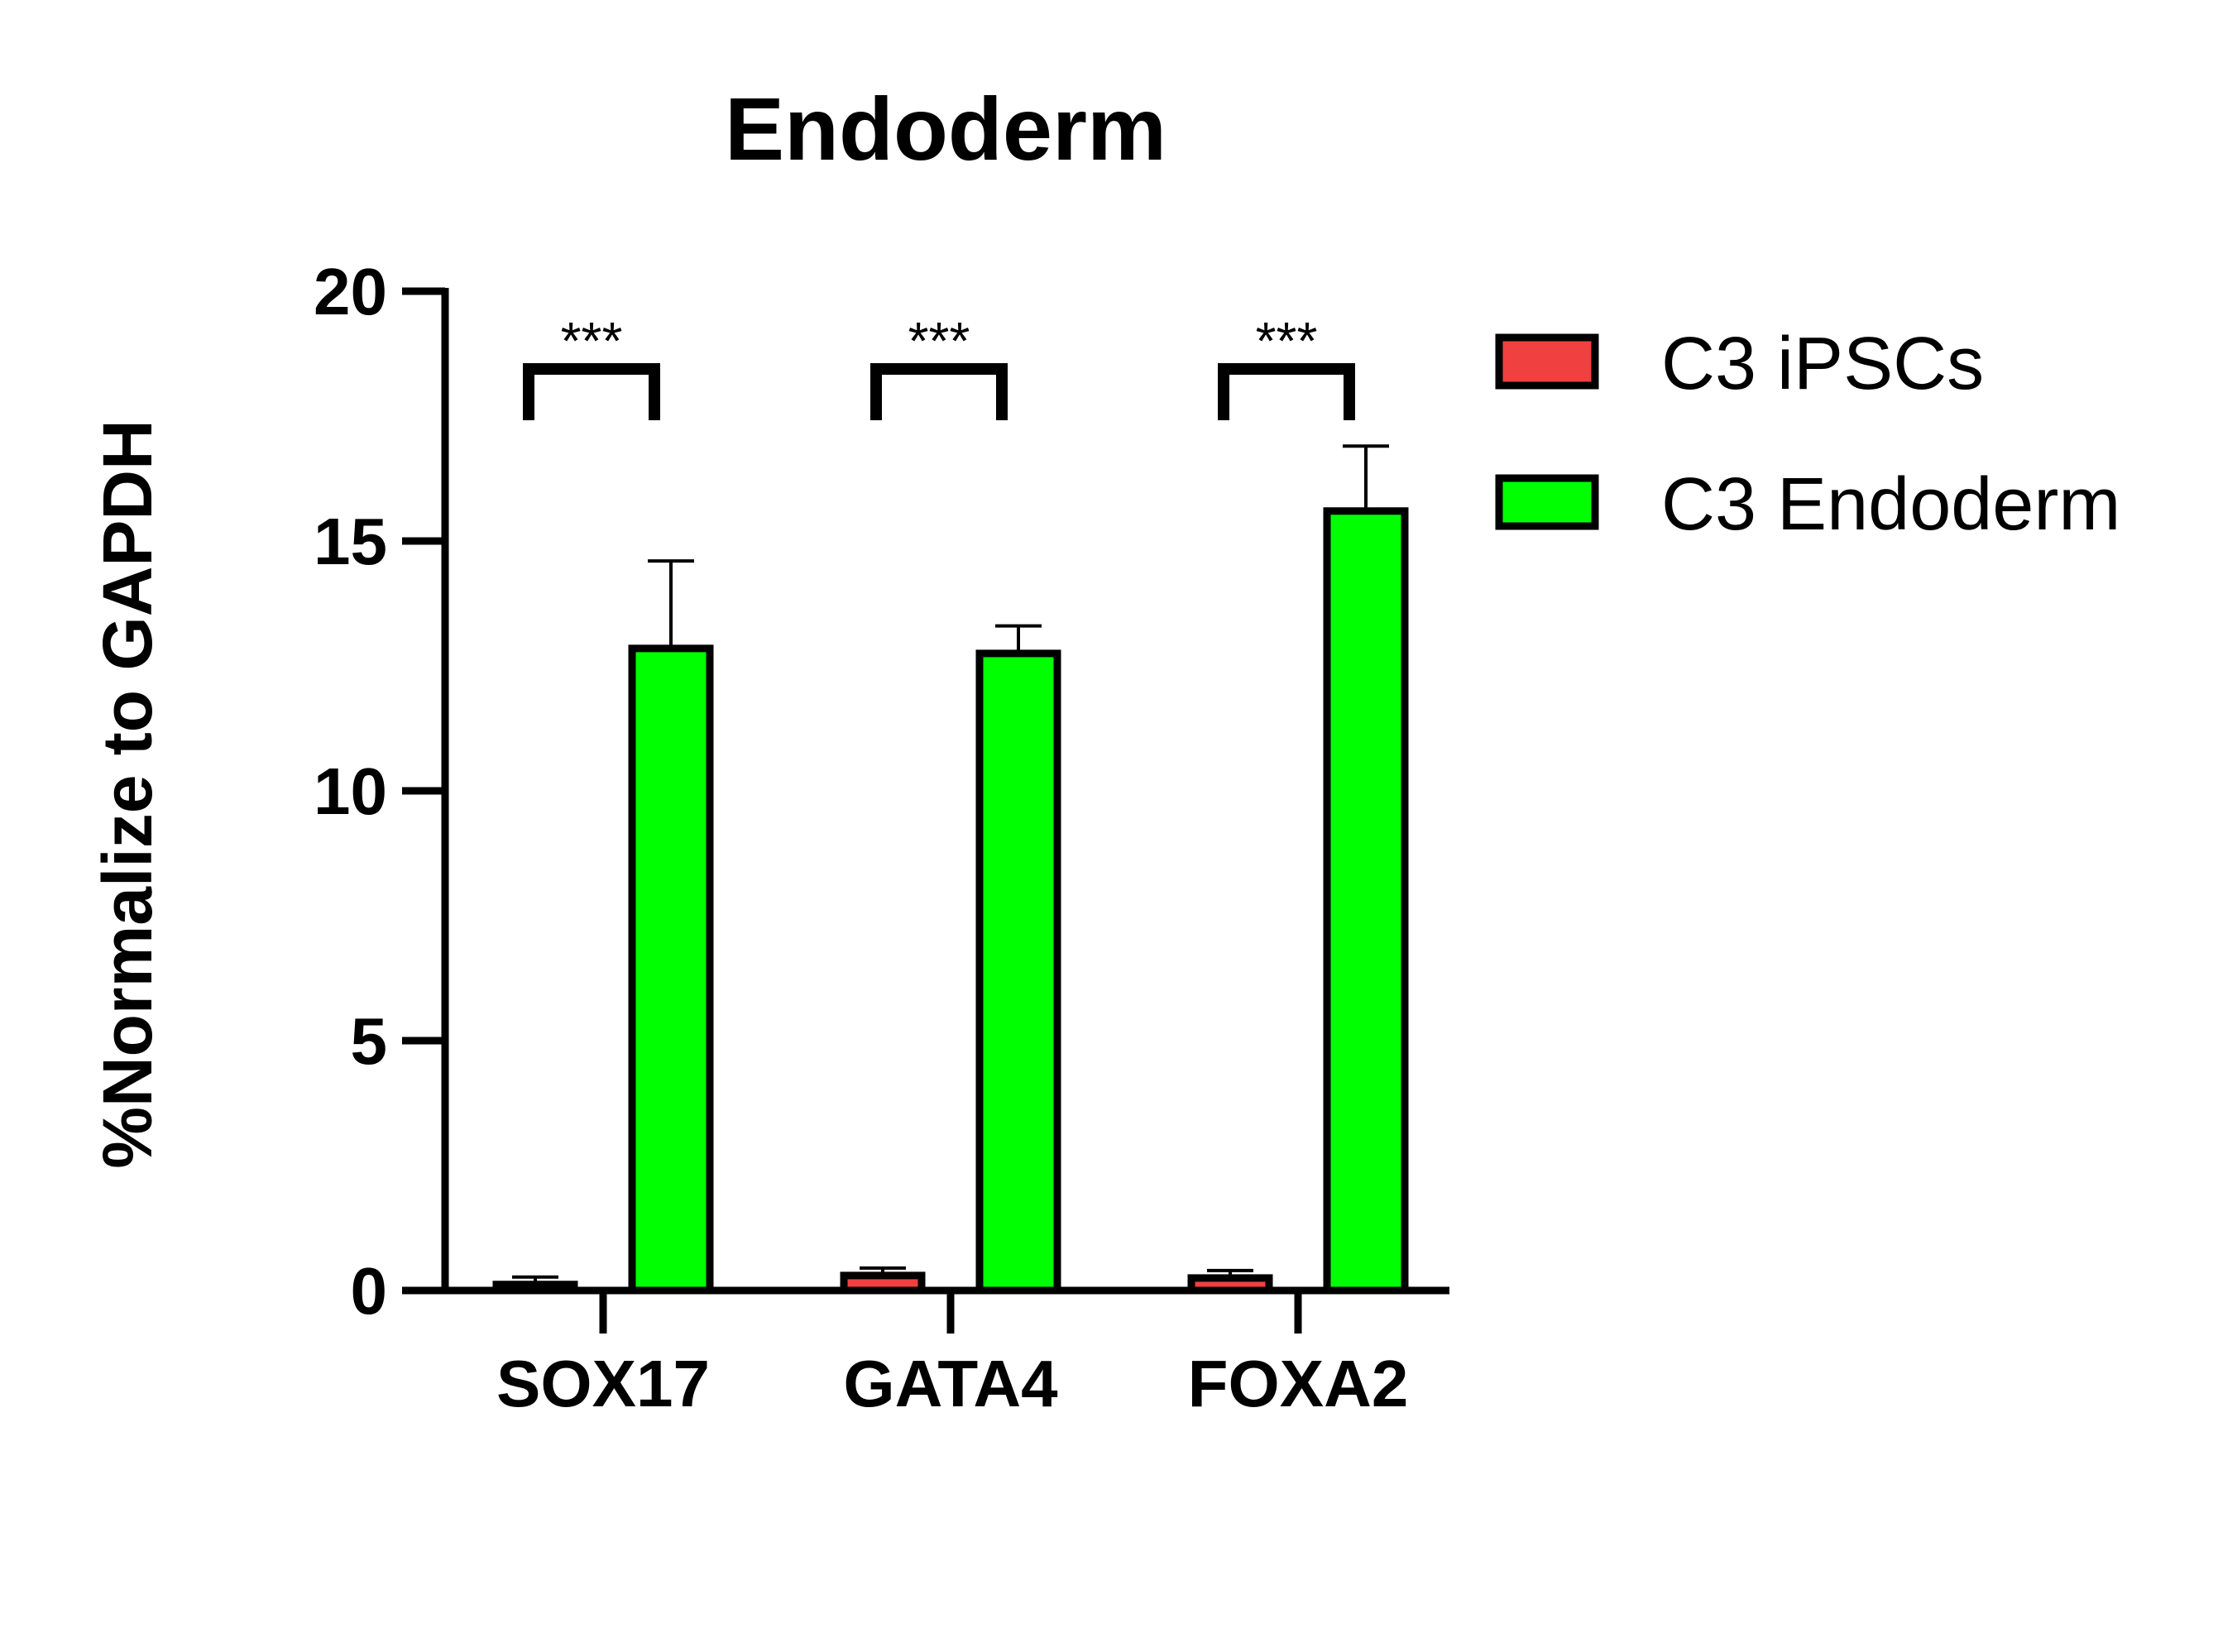  Describe the element at coordinates (350, 791) in the screenshot. I see `y-tick-label: 10` at that location.